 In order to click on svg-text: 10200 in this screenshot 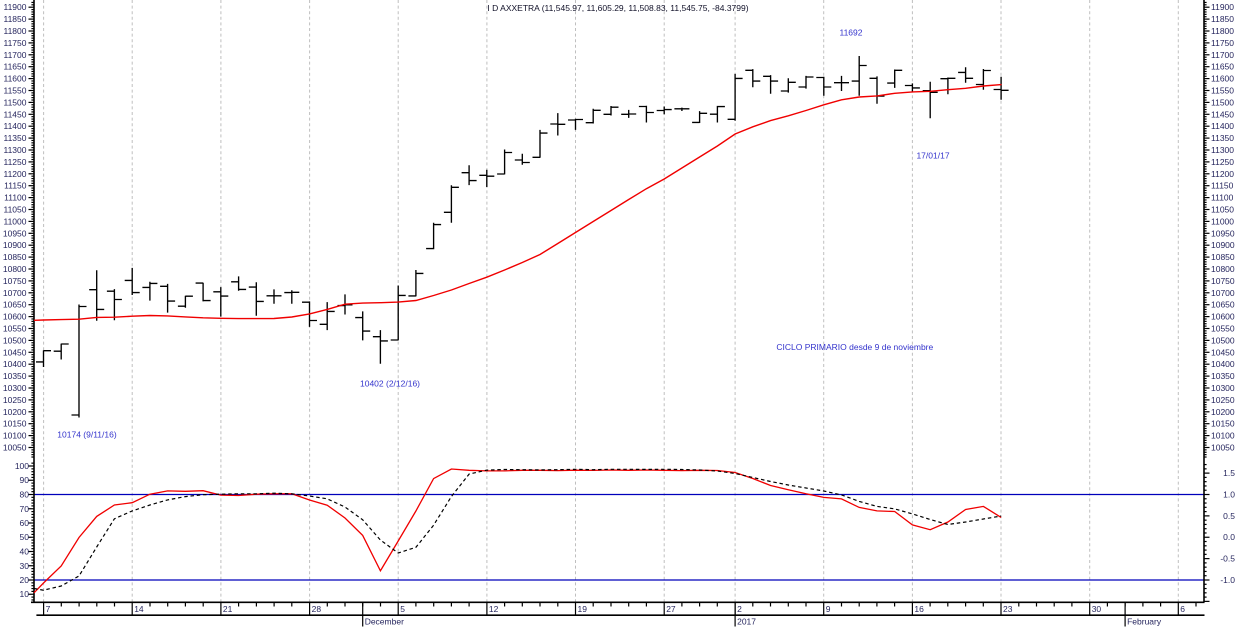, I will do `click(15, 412)`.